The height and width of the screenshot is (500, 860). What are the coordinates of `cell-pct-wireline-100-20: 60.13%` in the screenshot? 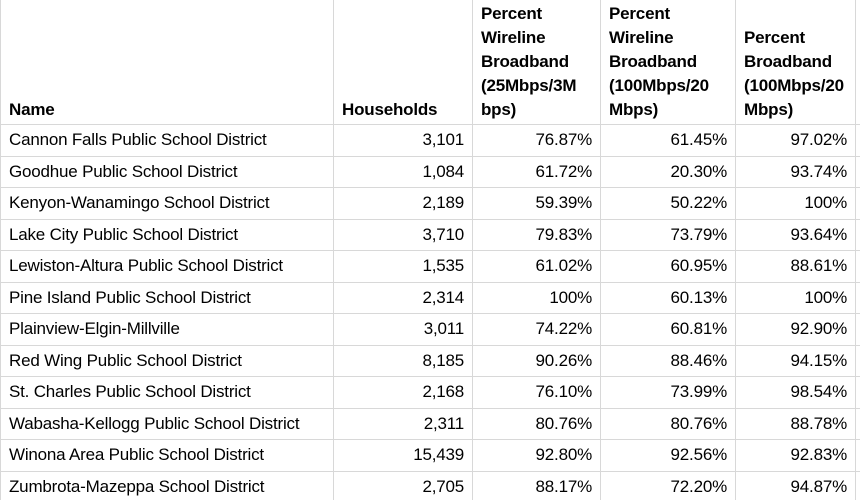 It's located at (668, 297).